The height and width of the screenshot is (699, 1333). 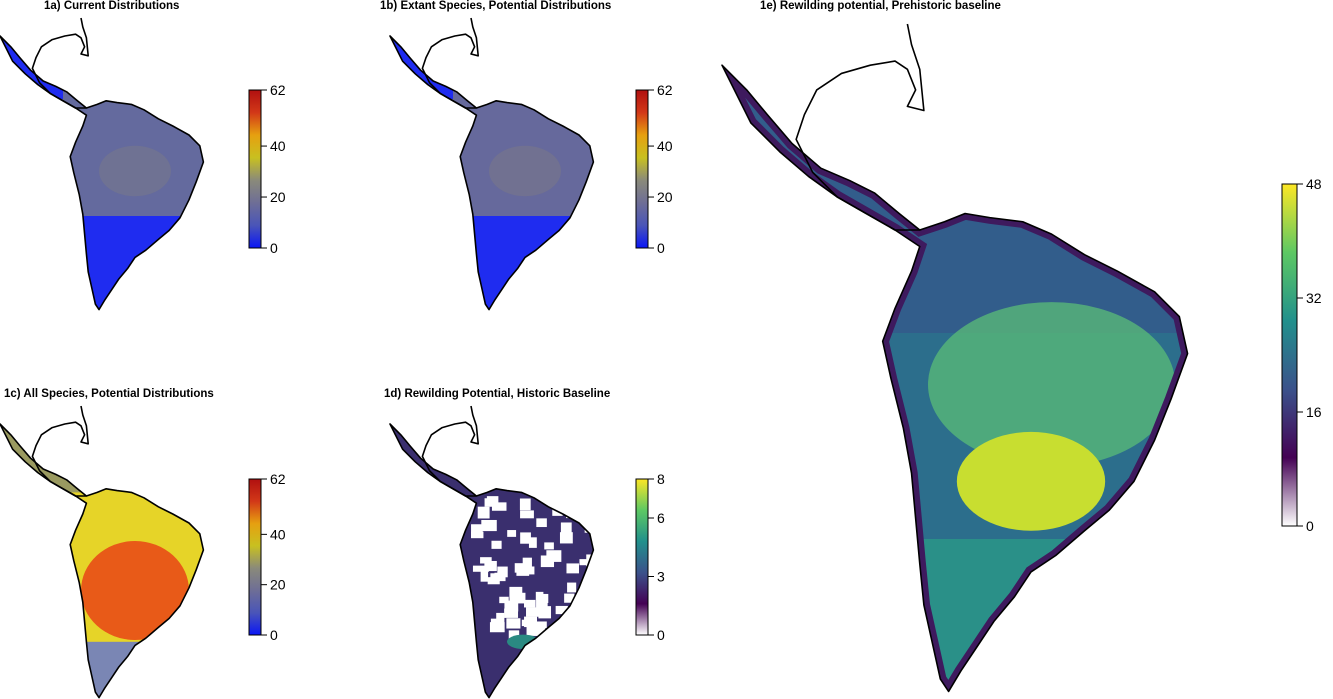 I want to click on legend-1a: 0 20 40 62, so click(x=267, y=169).